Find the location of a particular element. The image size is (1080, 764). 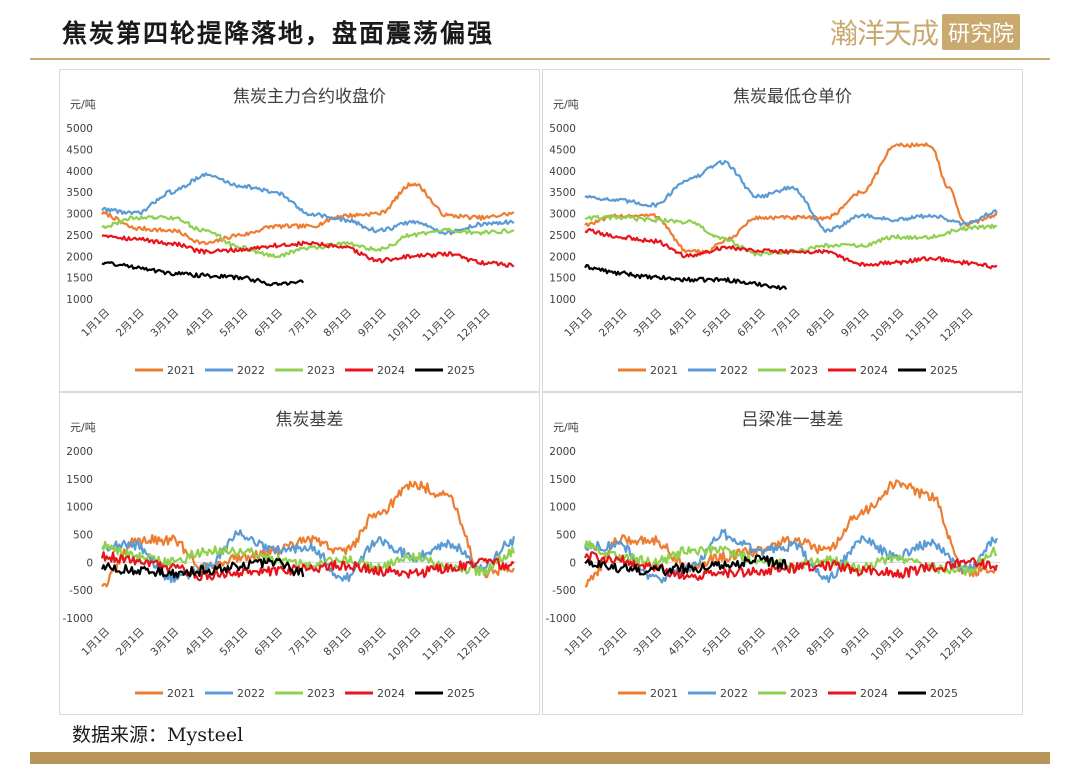

source-label: 数据来源： is located at coordinates (120, 735).